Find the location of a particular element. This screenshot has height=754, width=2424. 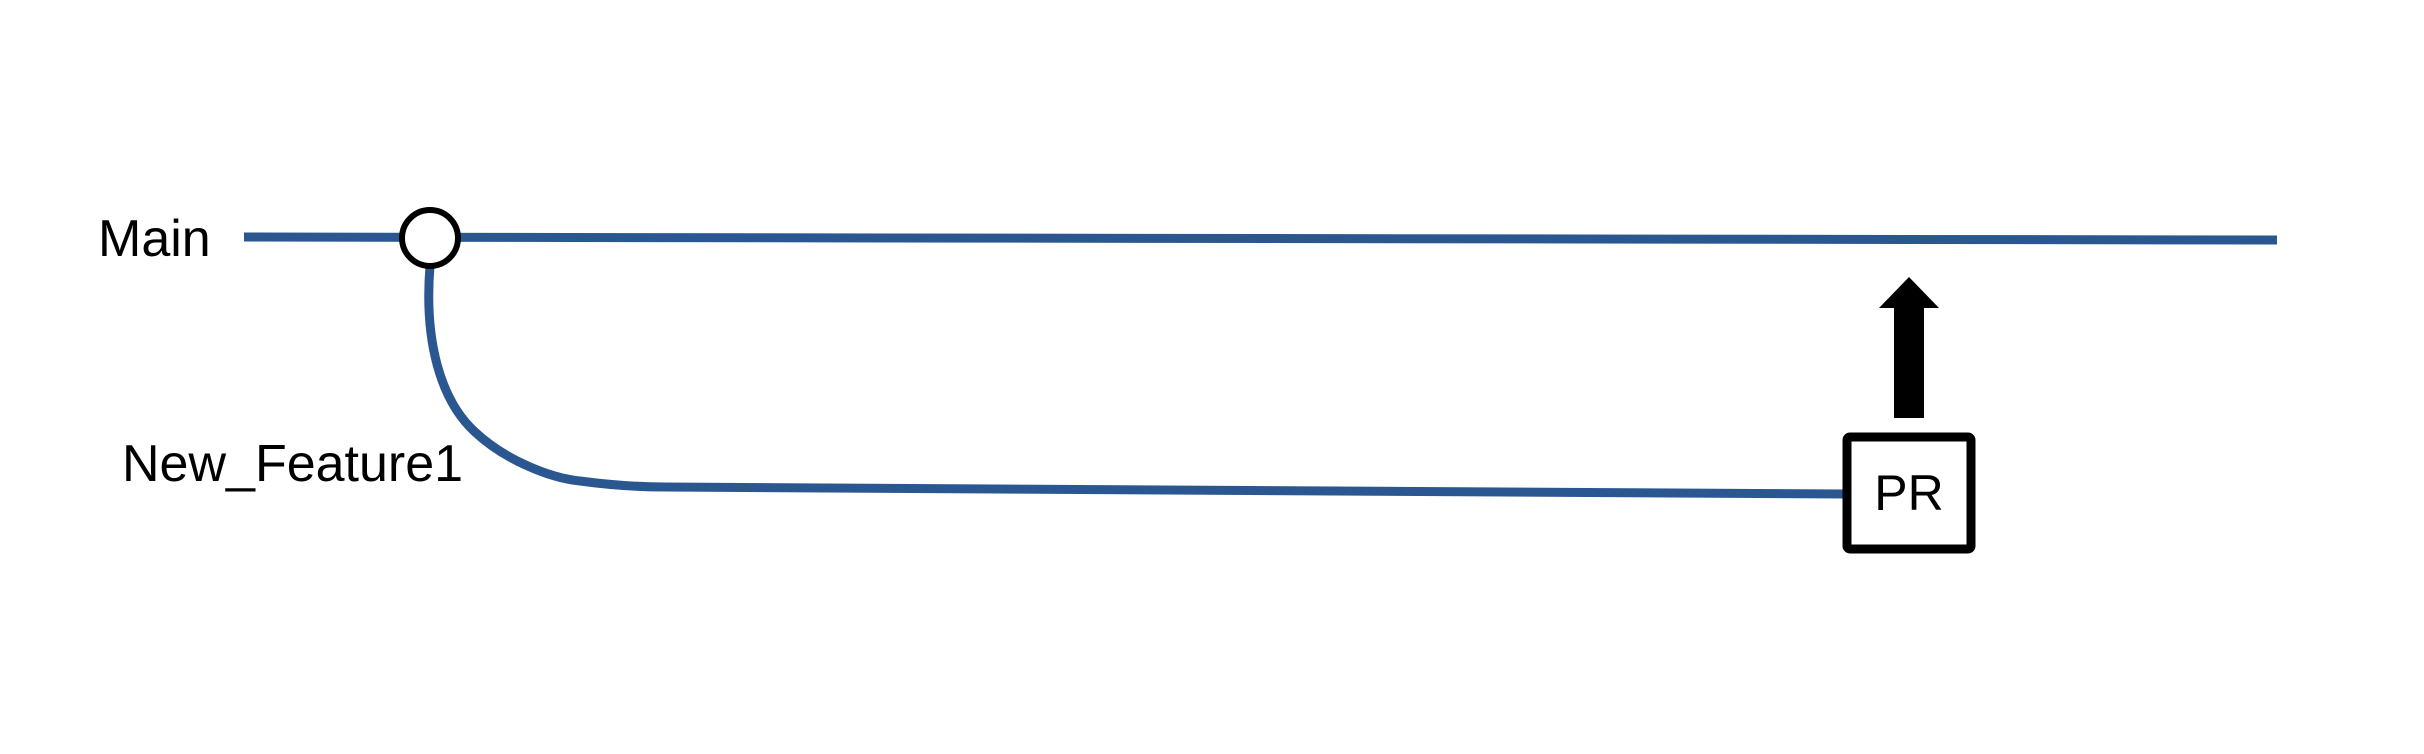

main-branch-label: Main is located at coordinates (154, 239).